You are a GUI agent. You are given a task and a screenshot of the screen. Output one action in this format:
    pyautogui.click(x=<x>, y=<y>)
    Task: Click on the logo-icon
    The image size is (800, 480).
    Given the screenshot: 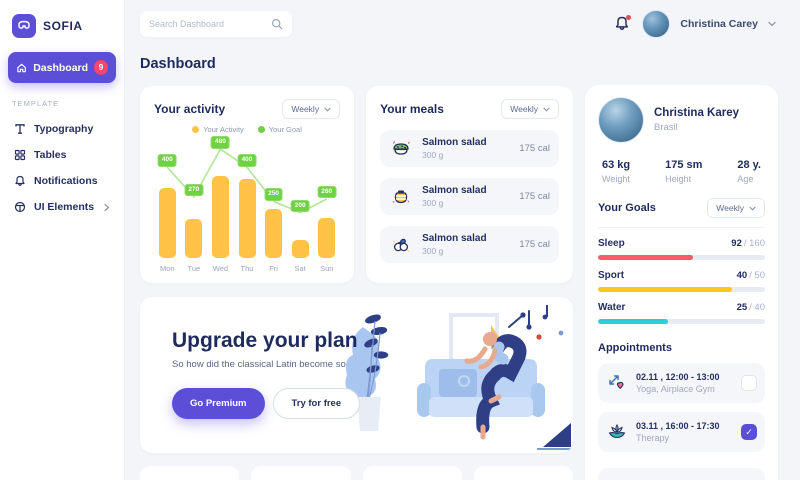 What is the action you would take?
    pyautogui.click(x=24, y=26)
    